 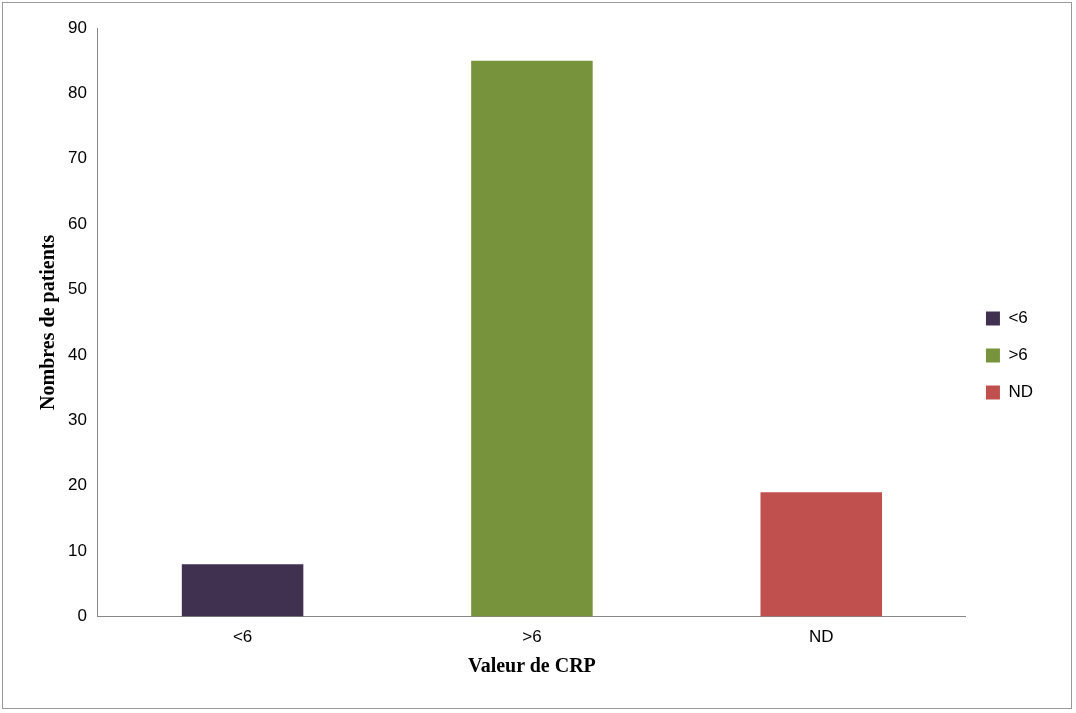 What do you see at coordinates (77, 93) in the screenshot?
I see `y-tick-label: 80` at bounding box center [77, 93].